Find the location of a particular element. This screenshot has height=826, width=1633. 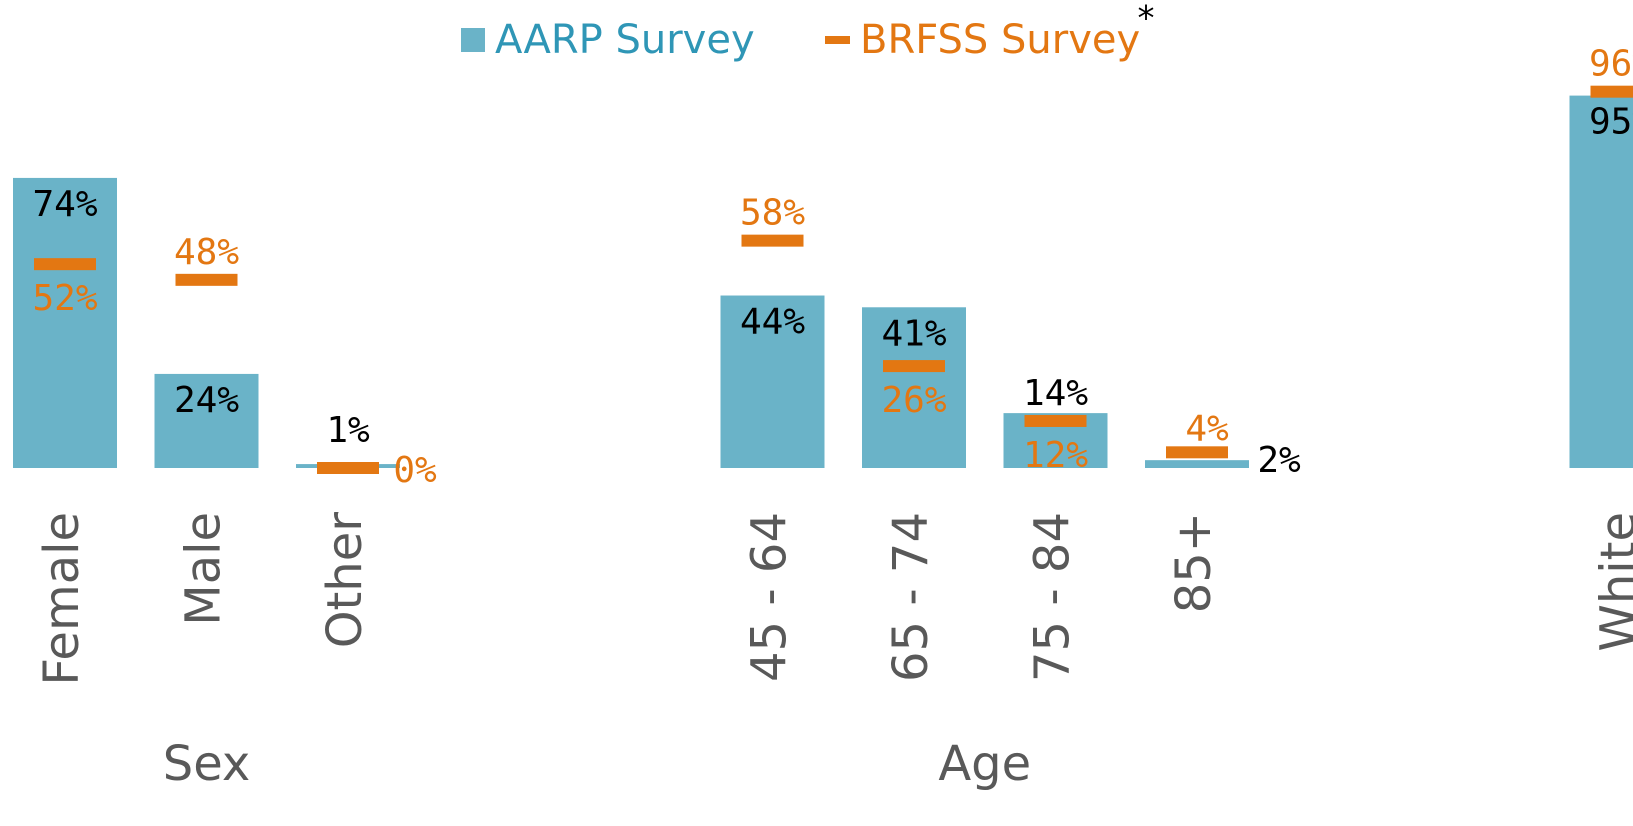

group-label: Sex is located at coordinates (207, 764).